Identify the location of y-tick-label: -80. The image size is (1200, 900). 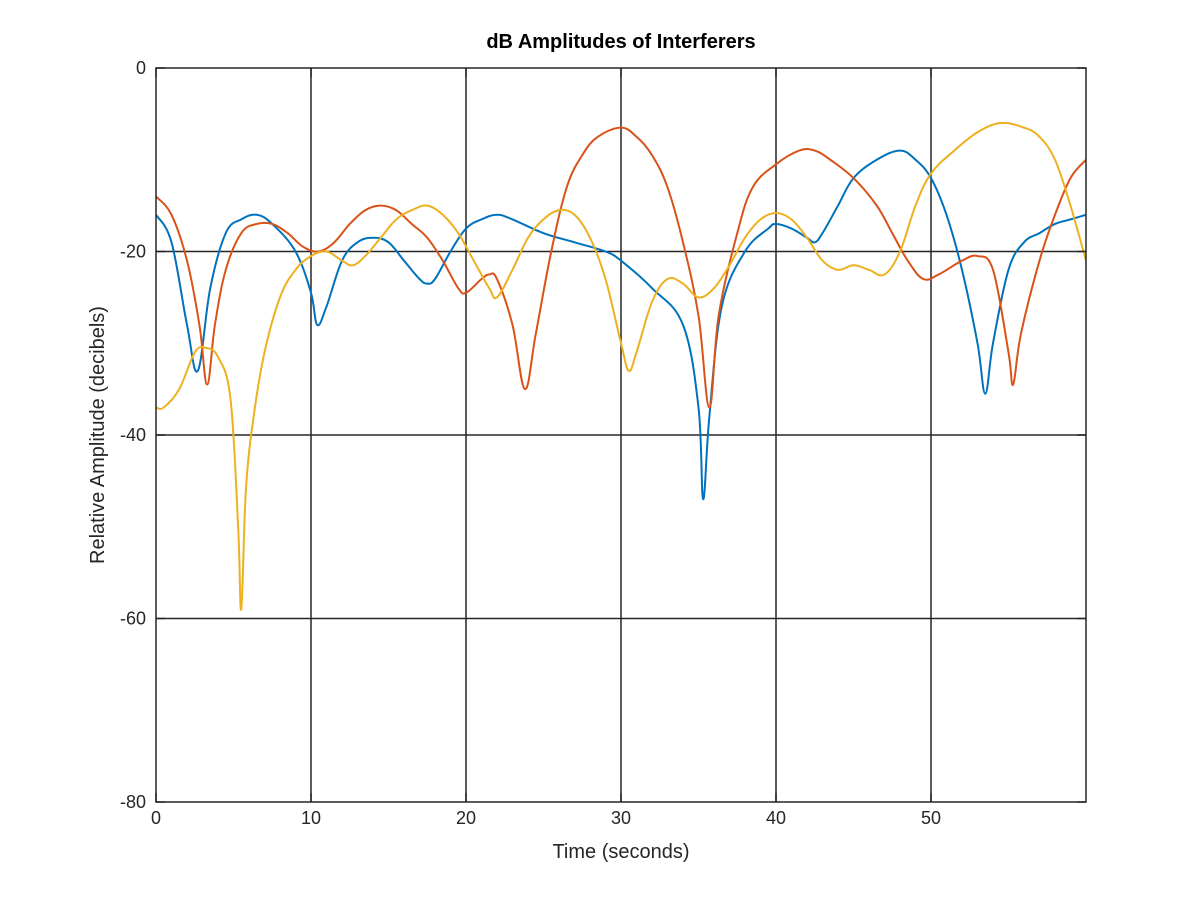
(133, 802).